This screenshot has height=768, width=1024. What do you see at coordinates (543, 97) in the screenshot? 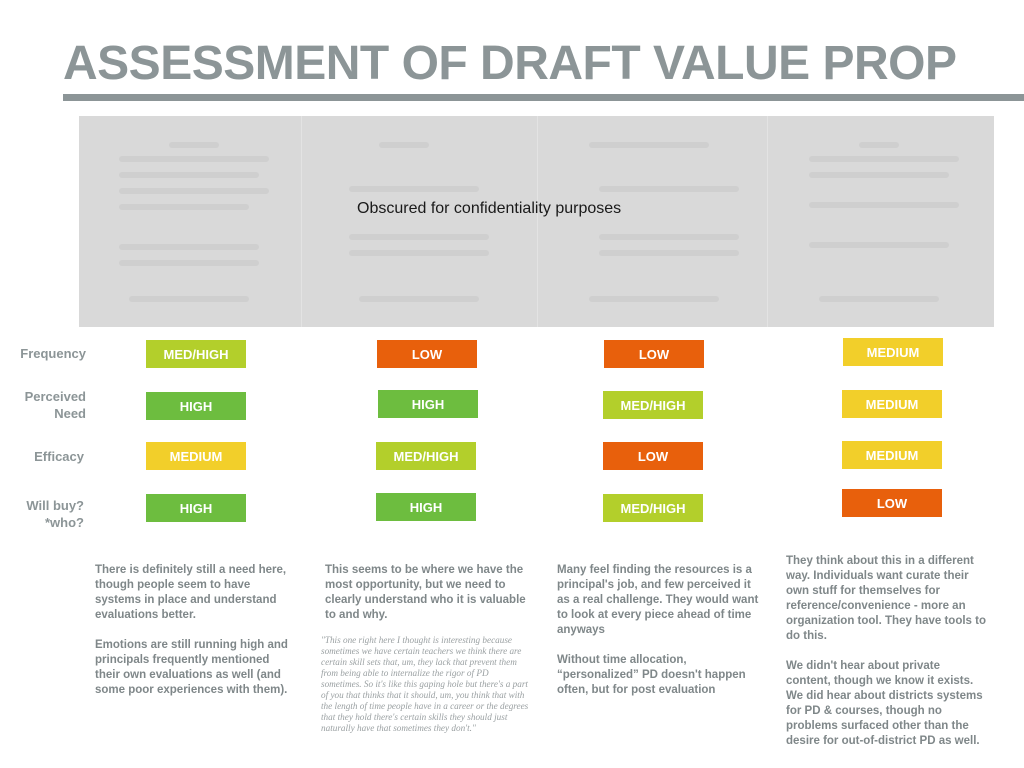
I see `title-underline` at bounding box center [543, 97].